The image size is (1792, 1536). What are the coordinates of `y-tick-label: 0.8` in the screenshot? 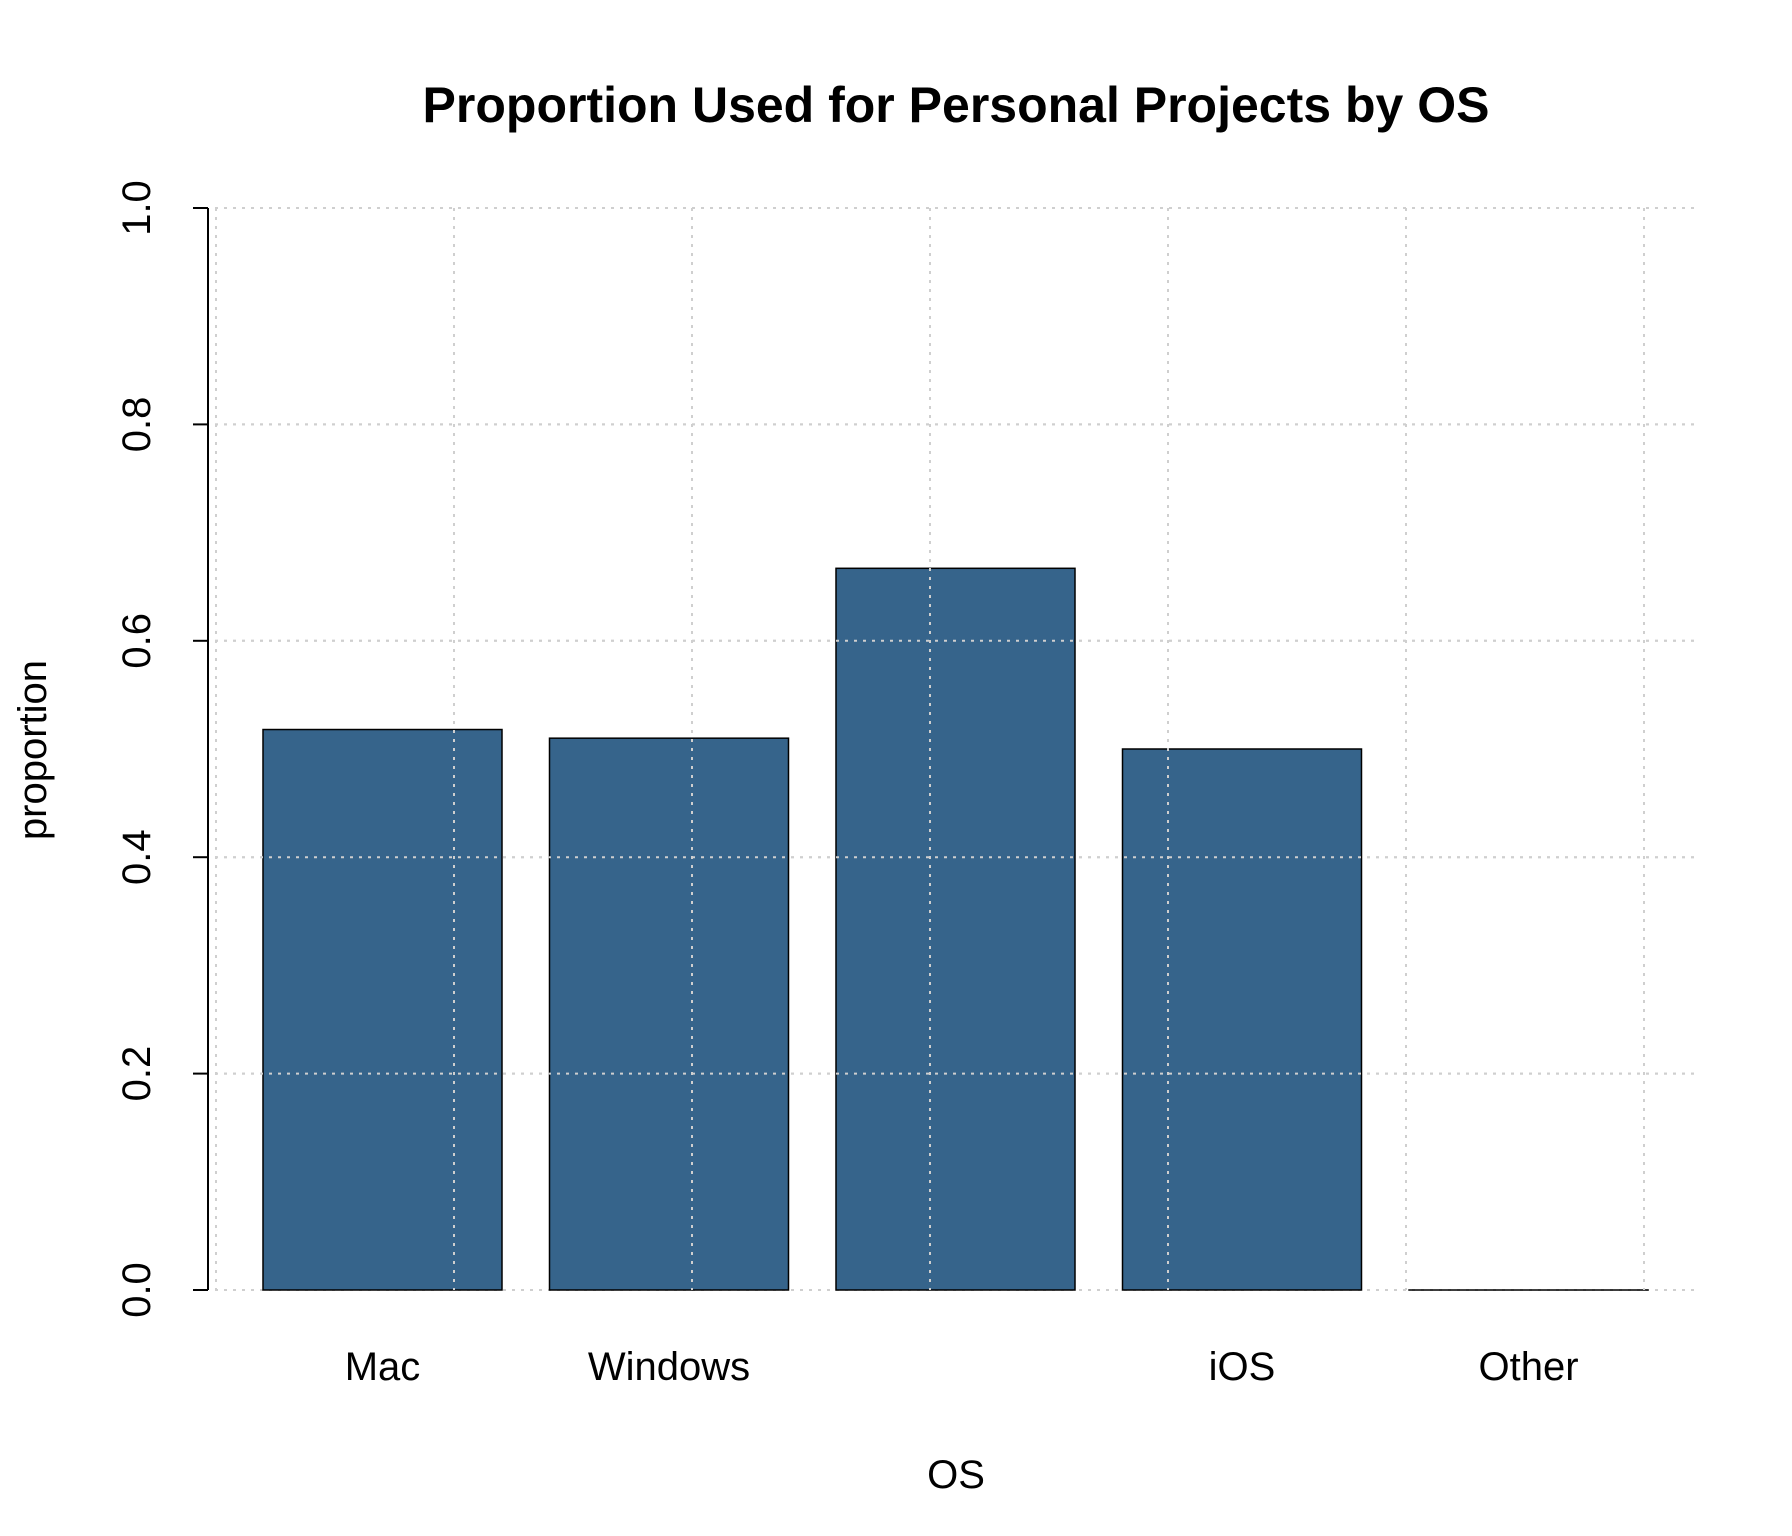 It's located at (137, 425).